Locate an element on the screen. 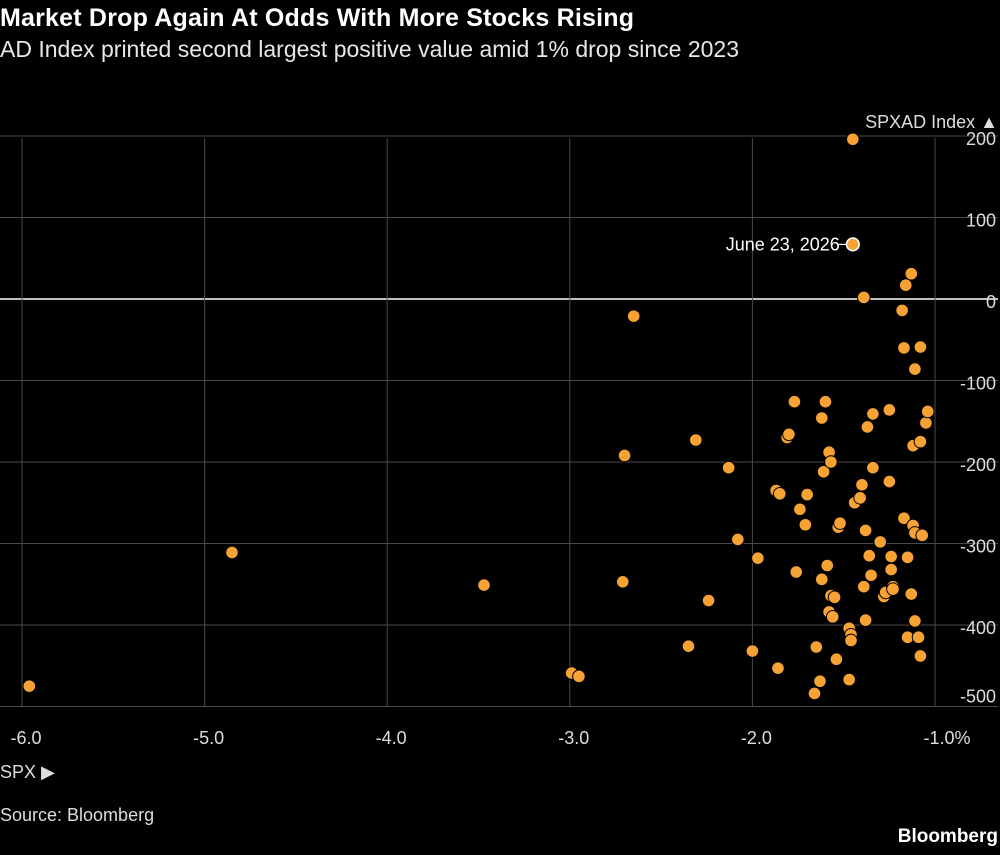 Image resolution: width=1000 pixels, height=855 pixels. annotation-label: June 23, 2026 is located at coordinates (783, 244).